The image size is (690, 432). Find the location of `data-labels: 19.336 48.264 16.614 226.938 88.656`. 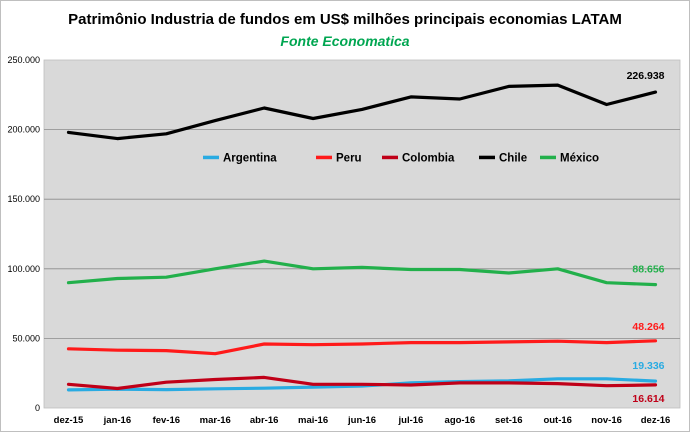

data-labels: 19.336 48.264 16.614 226.938 88.656 is located at coordinates (646, 237).